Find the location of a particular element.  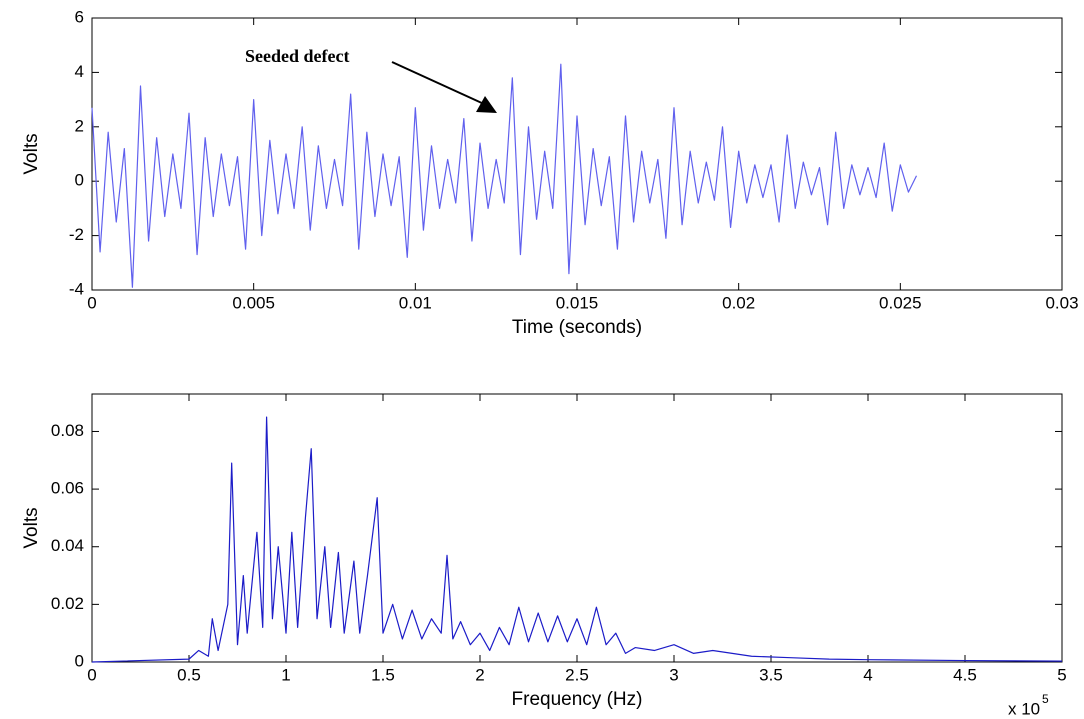

y-tick-label: 2 is located at coordinates (79, 125).